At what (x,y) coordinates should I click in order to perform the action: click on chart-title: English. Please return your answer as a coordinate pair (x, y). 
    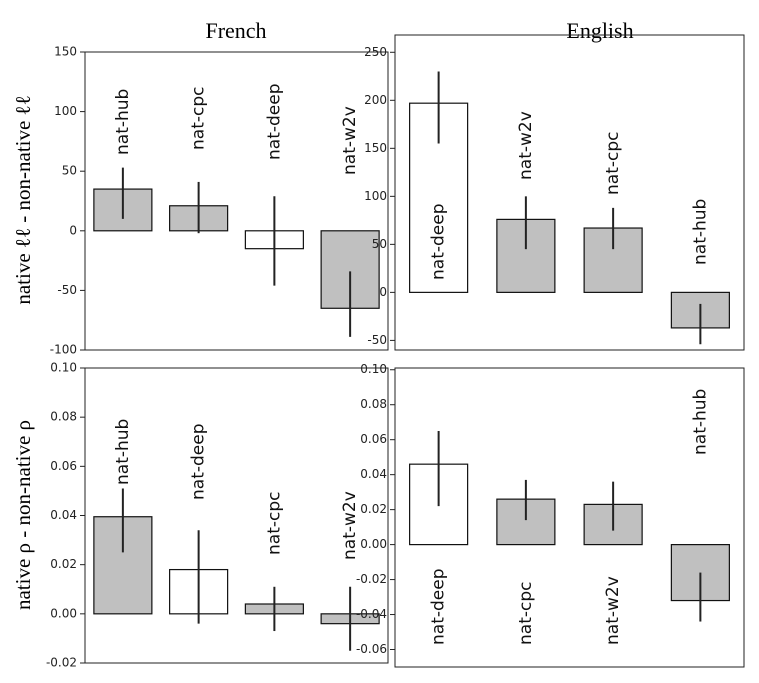
    Looking at the image, I should click on (599, 30).